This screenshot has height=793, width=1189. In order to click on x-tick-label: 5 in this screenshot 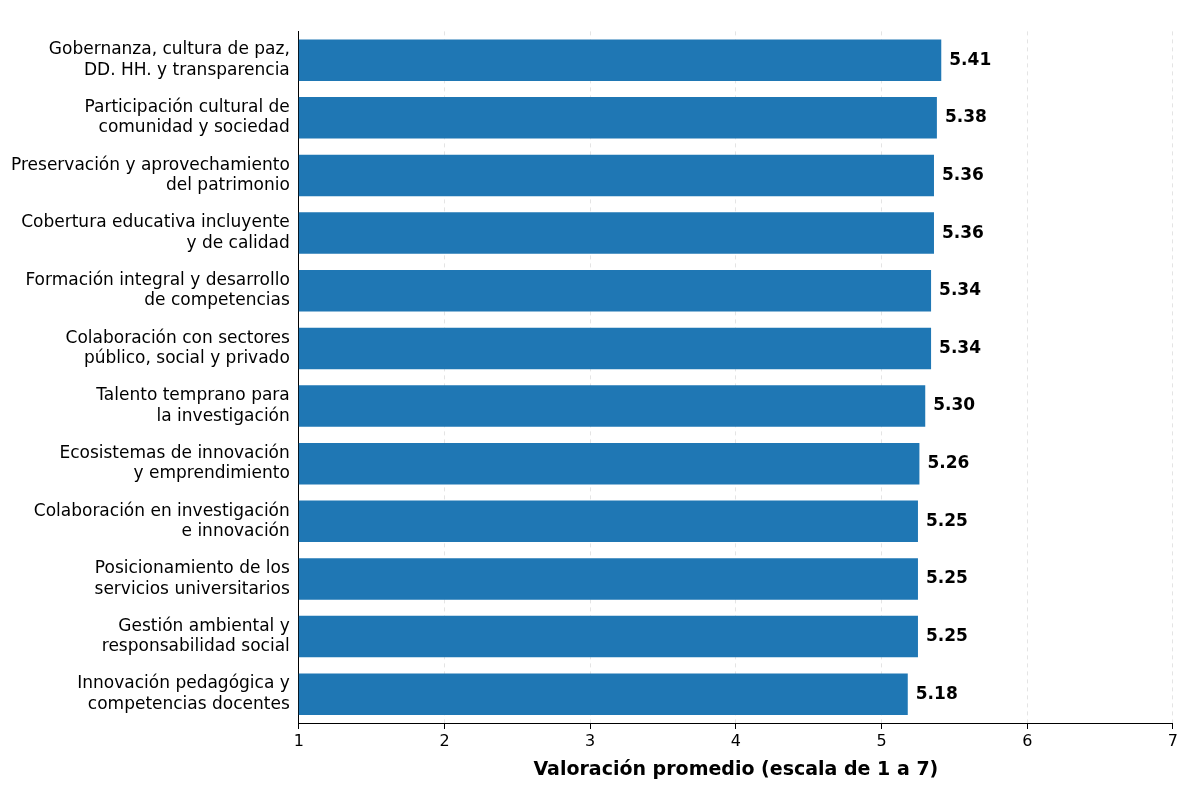, I will do `click(881, 740)`.